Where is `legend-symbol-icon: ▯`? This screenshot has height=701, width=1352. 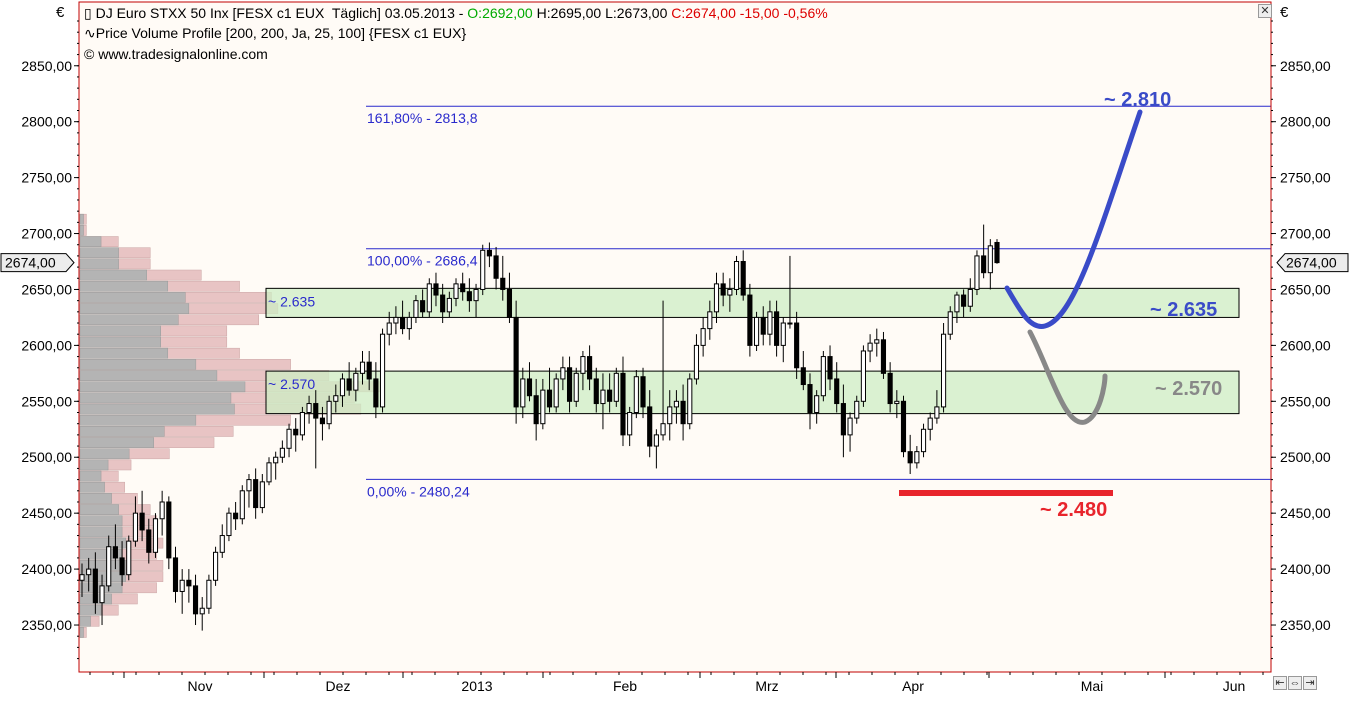
legend-symbol-icon: ▯ is located at coordinates (90, 13).